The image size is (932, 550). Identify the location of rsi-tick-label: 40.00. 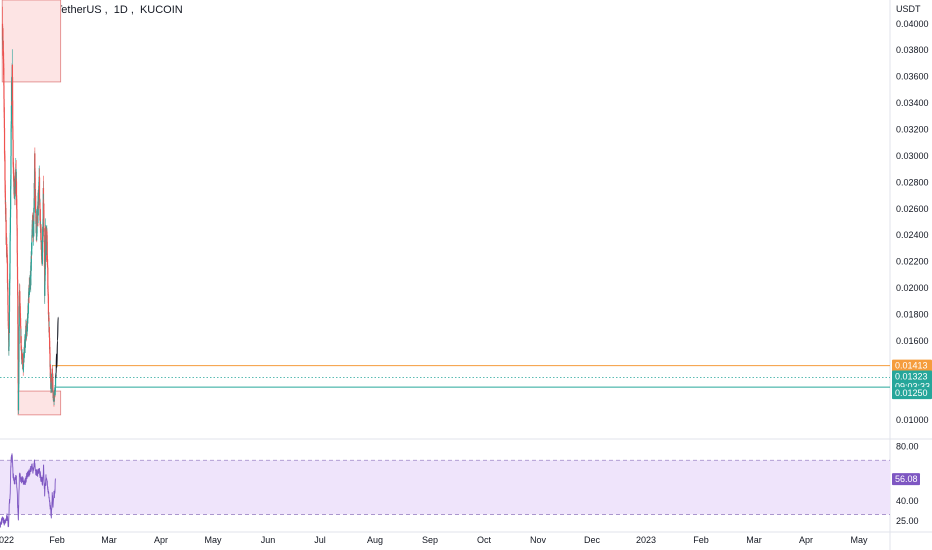
(907, 501).